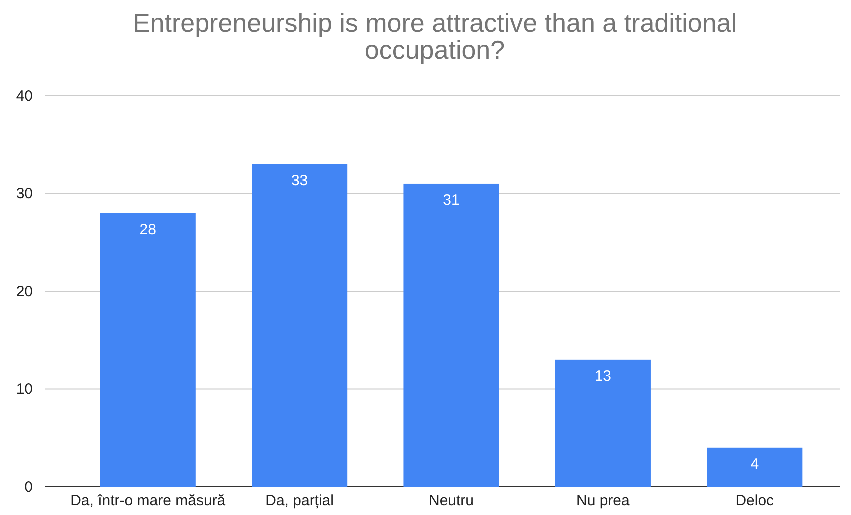 This screenshot has width=851, height=515. Describe the element at coordinates (755, 464) in the screenshot. I see `data-label: 4` at that location.